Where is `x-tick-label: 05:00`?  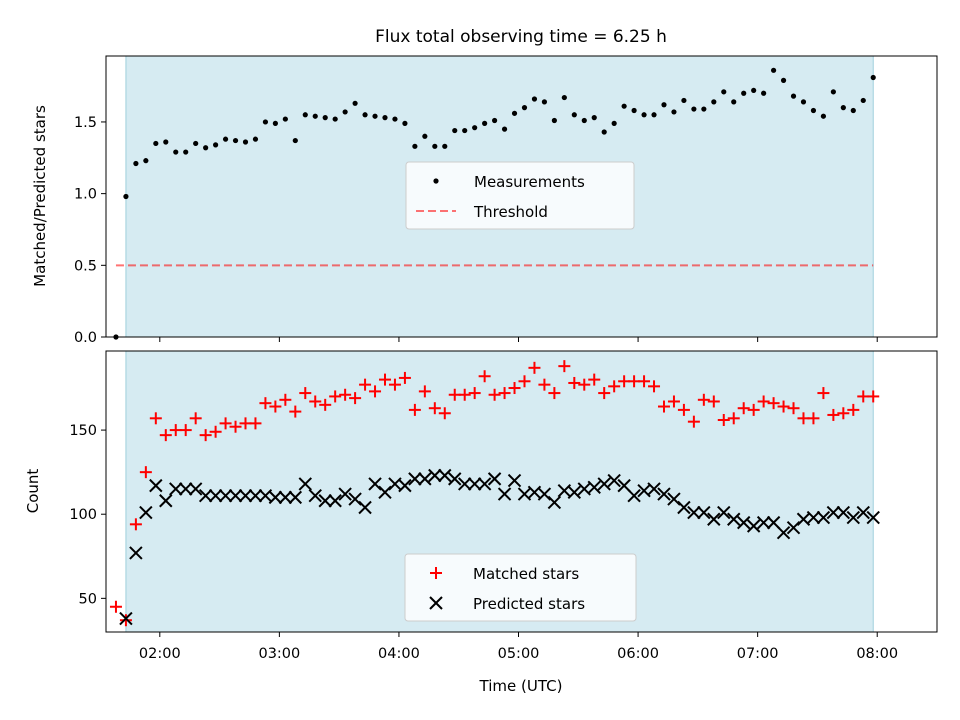 x-tick-label: 05:00 is located at coordinates (519, 654).